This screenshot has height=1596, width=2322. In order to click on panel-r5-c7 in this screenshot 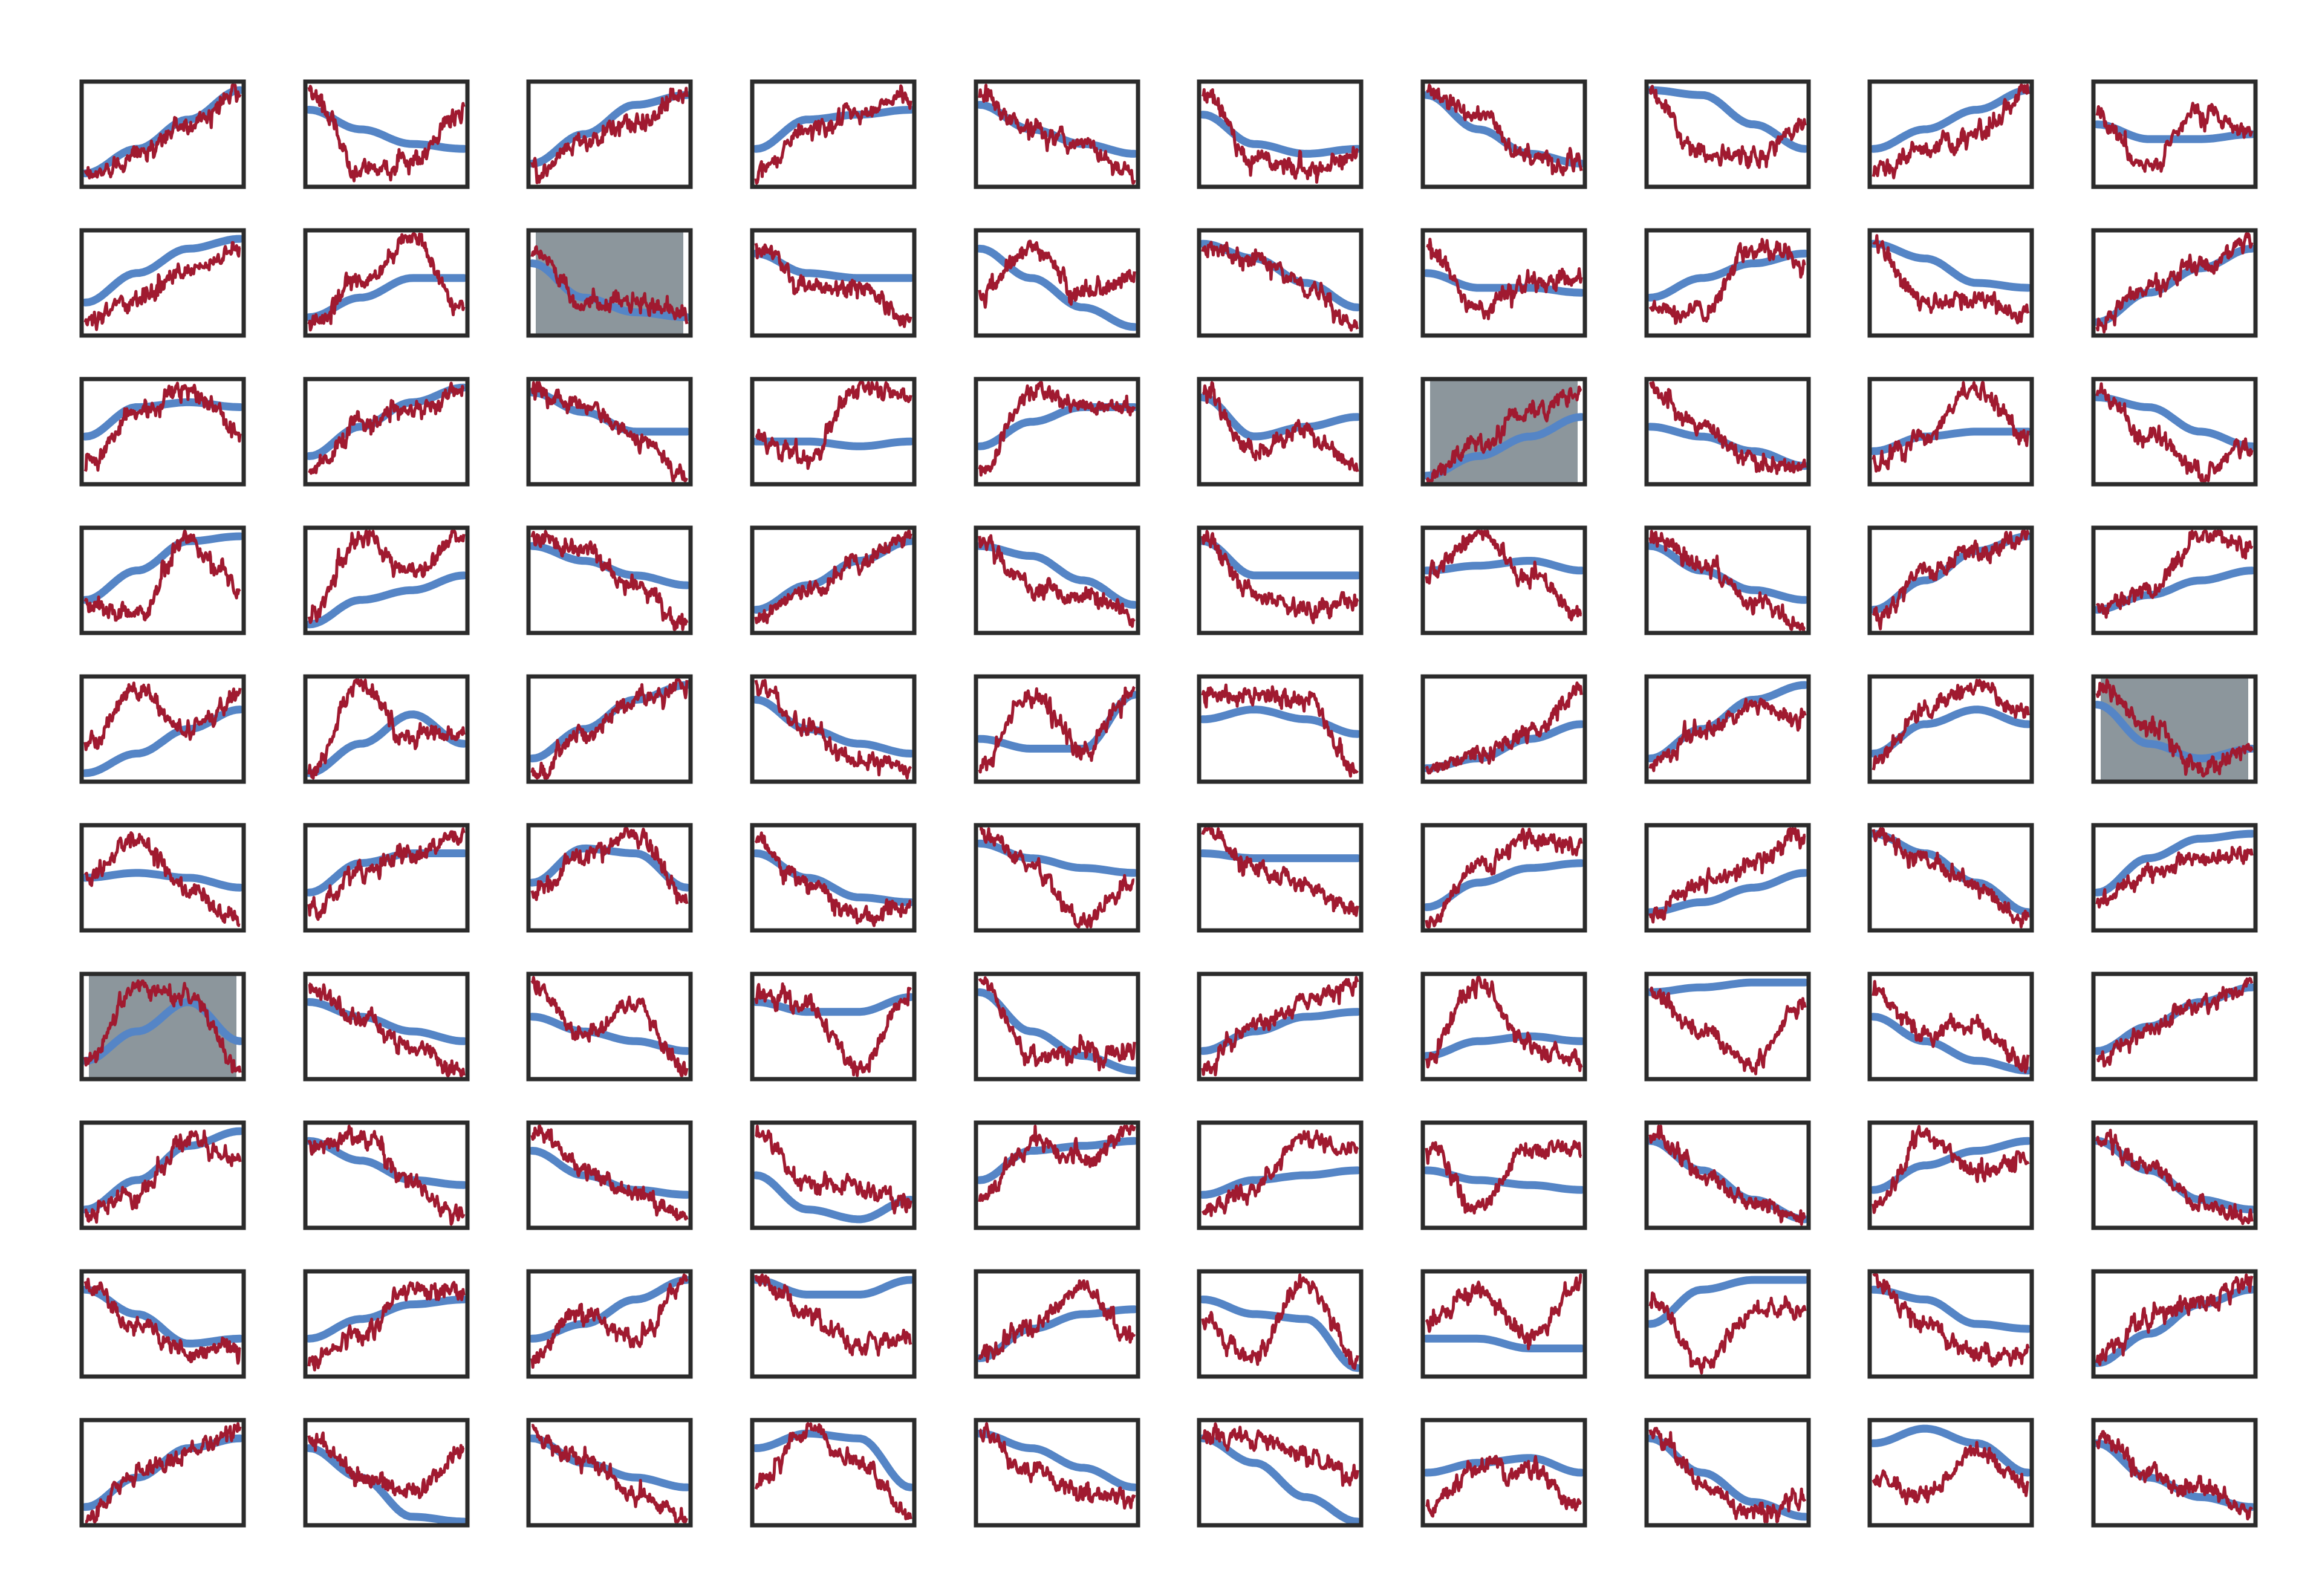, I will do `click(1503, 729)`.